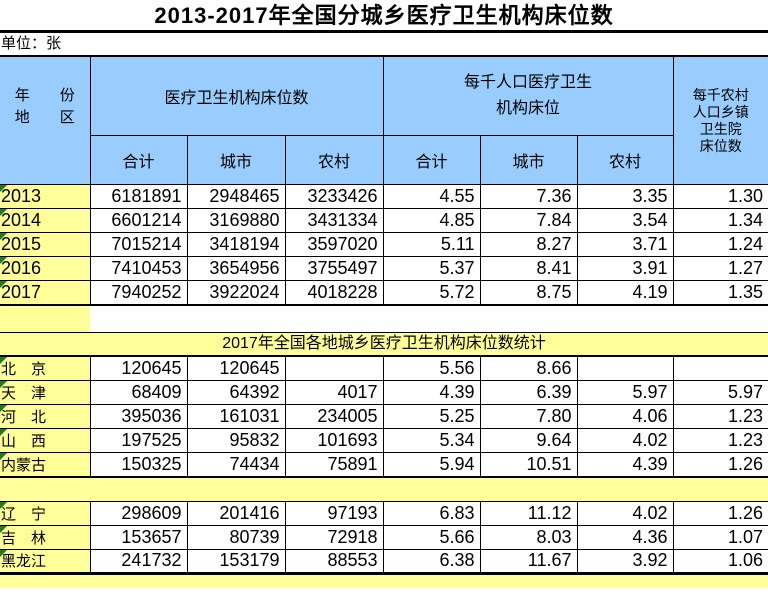  Describe the element at coordinates (334, 368) in the screenshot. I see `cell-beds-rural` at that location.